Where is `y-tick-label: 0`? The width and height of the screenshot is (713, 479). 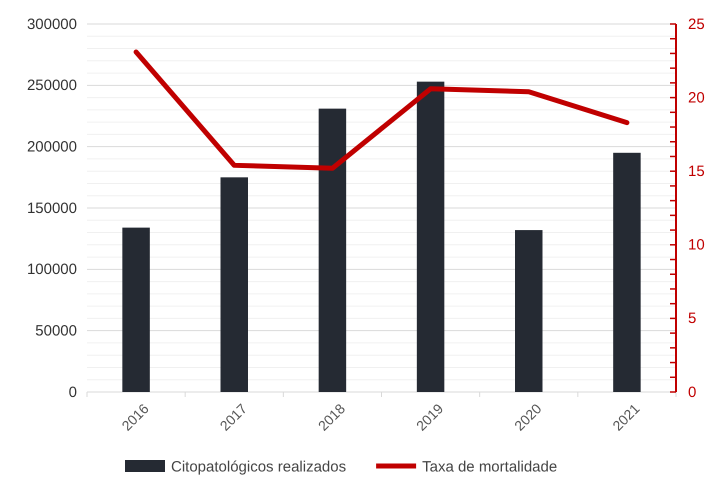 y-tick-label: 0 is located at coordinates (72, 392).